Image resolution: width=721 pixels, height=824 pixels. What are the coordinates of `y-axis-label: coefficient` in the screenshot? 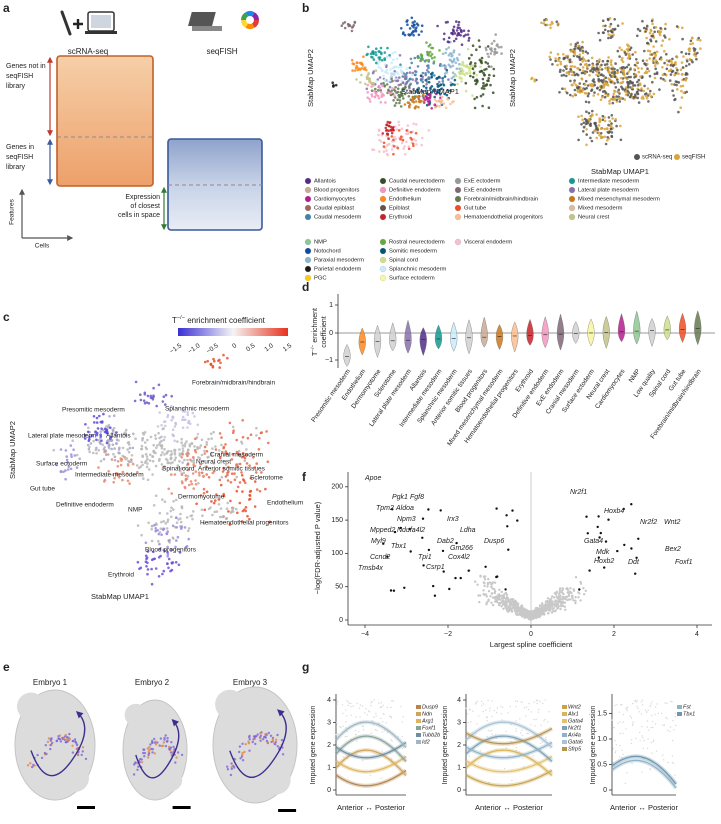 It's located at (324, 331).